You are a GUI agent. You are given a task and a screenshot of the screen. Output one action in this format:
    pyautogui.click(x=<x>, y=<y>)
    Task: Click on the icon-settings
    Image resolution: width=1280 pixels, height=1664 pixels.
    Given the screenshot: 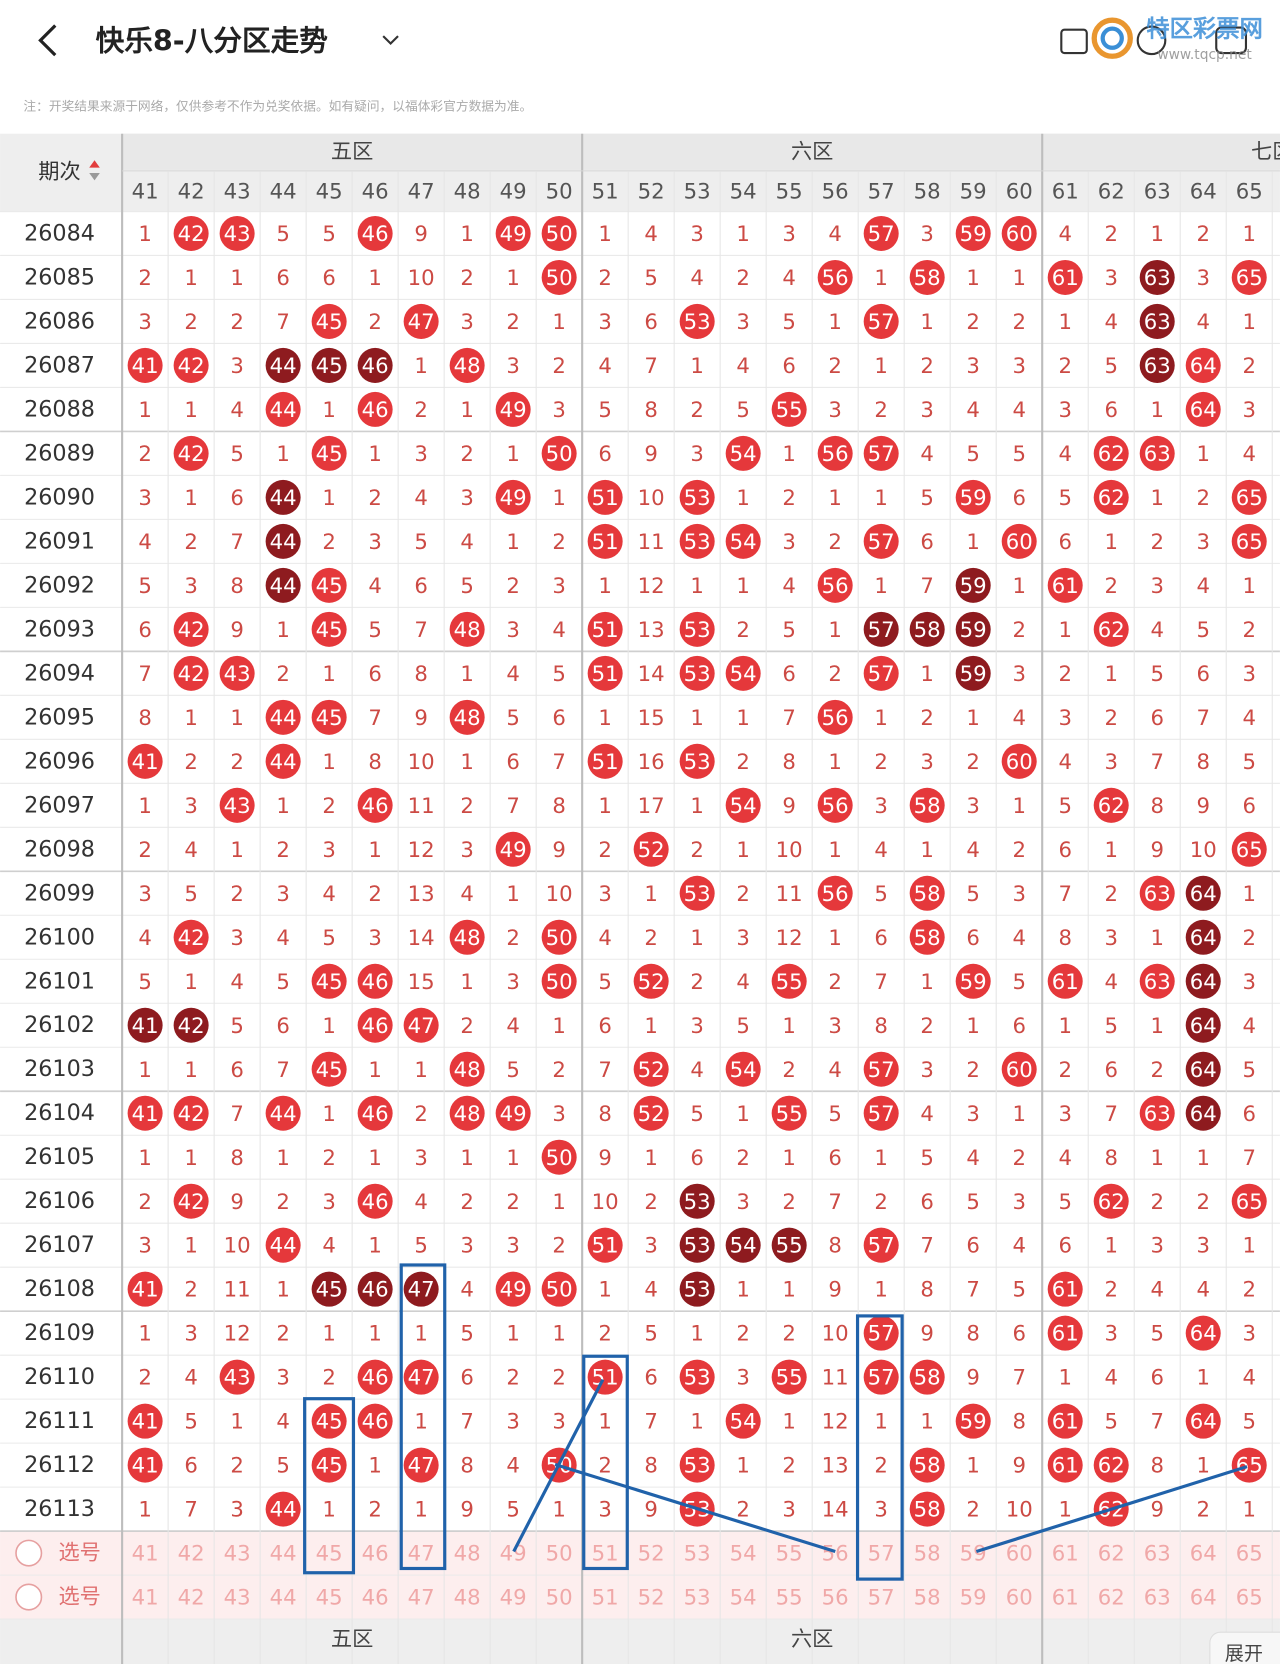 What is the action you would take?
    pyautogui.click(x=1231, y=40)
    